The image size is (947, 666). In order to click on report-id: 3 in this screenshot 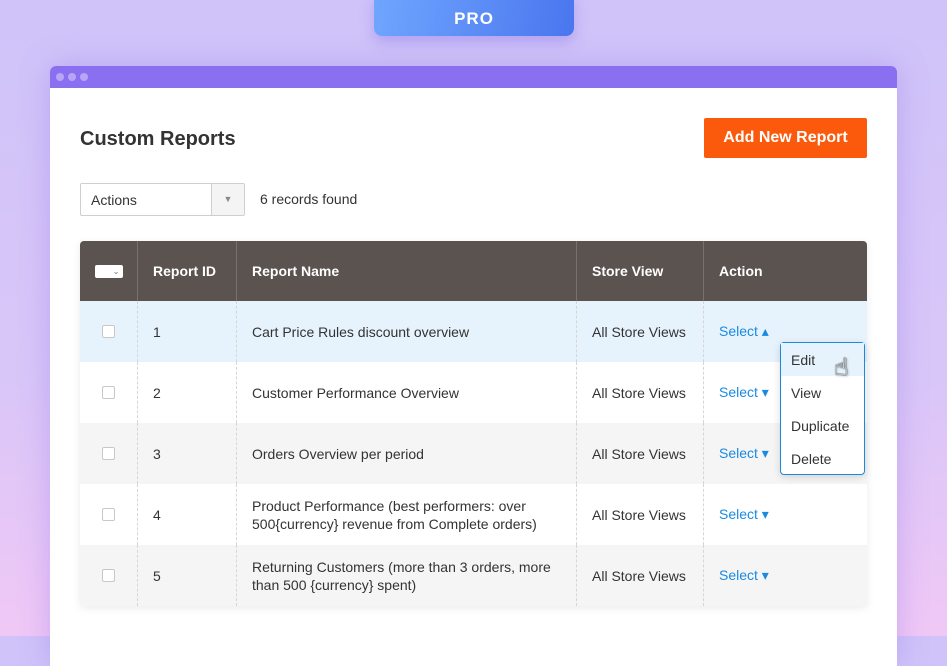, I will do `click(187, 453)`.